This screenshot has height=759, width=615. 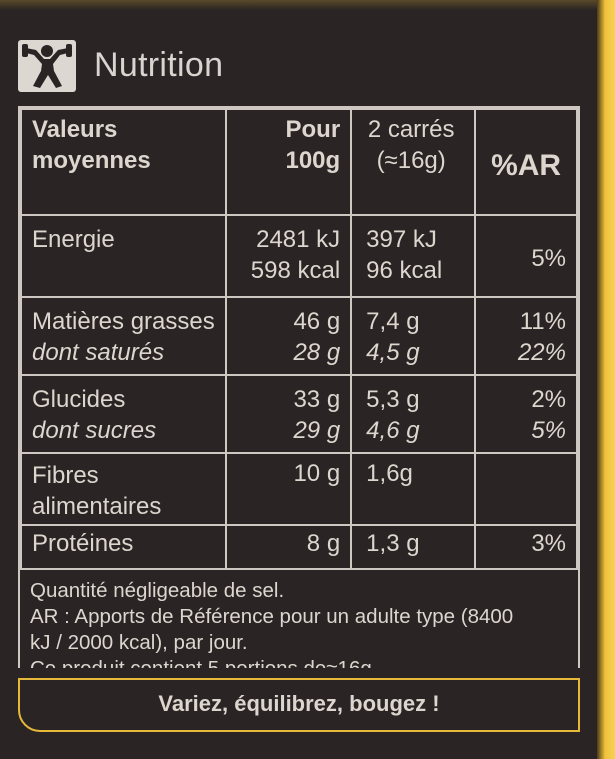 I want to click on carb-perportion: 5,3 g, so click(x=393, y=399).